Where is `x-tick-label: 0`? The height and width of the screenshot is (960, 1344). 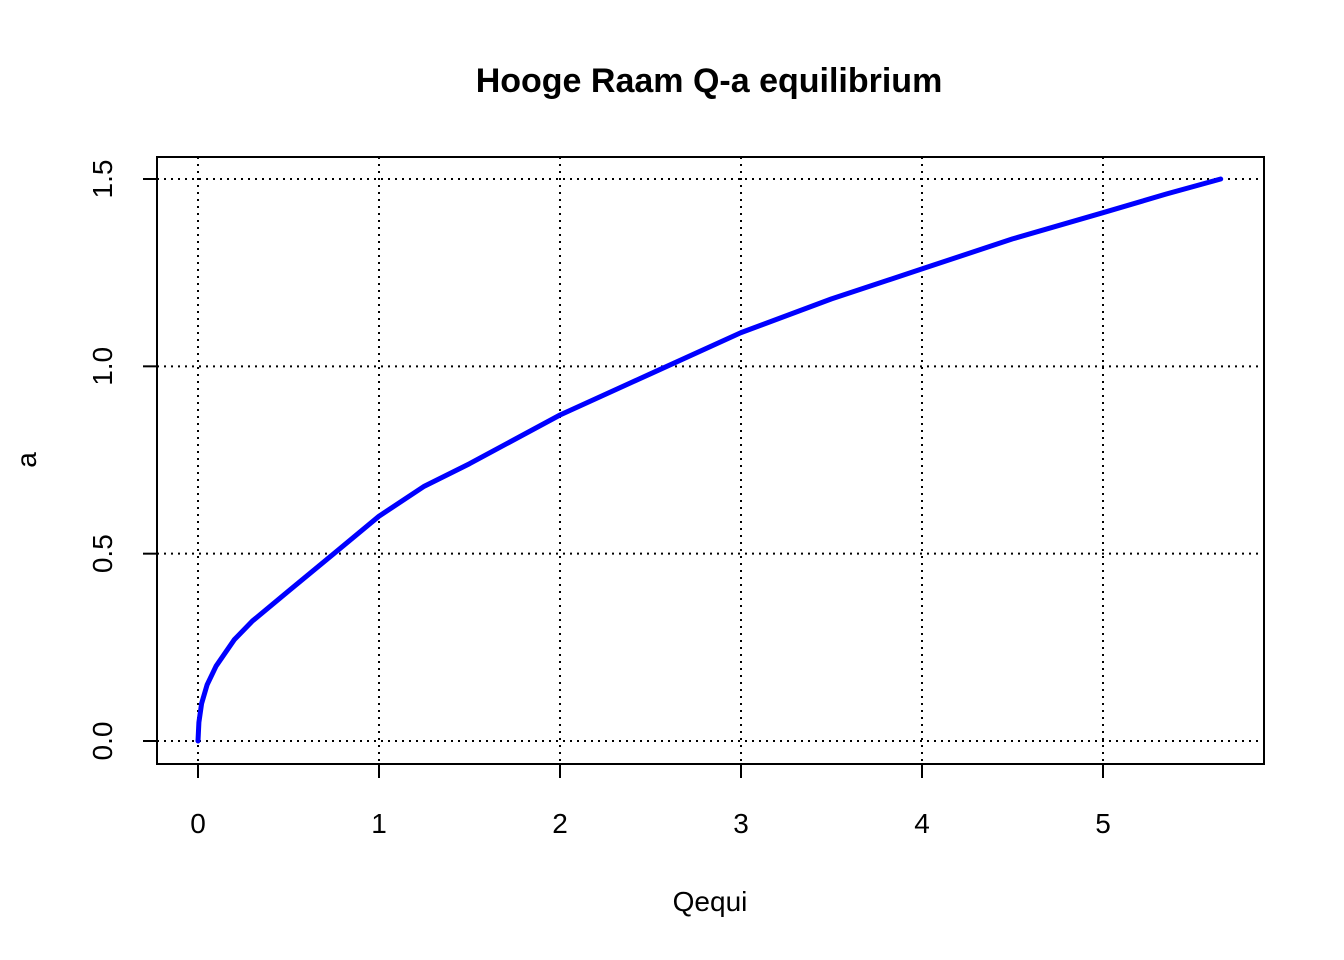
x-tick-label: 0 is located at coordinates (198, 823).